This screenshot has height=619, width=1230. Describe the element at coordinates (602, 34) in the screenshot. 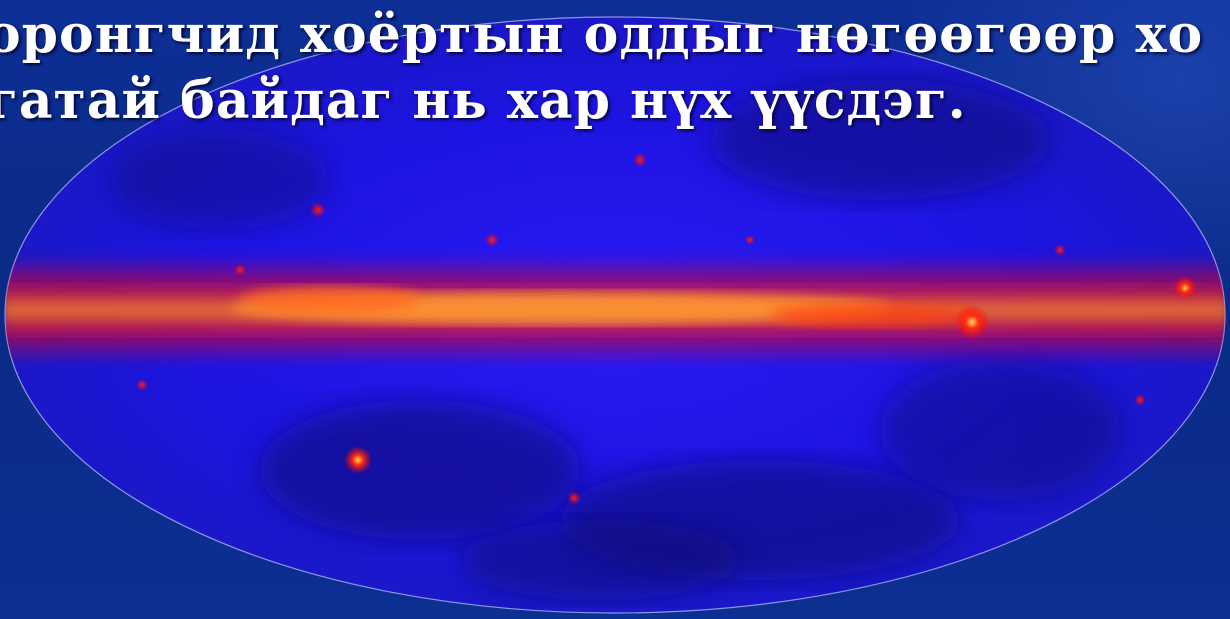

I see `caption-line-1: оронгчид хоёртын оддыг нөгөөгөөр хо` at that location.